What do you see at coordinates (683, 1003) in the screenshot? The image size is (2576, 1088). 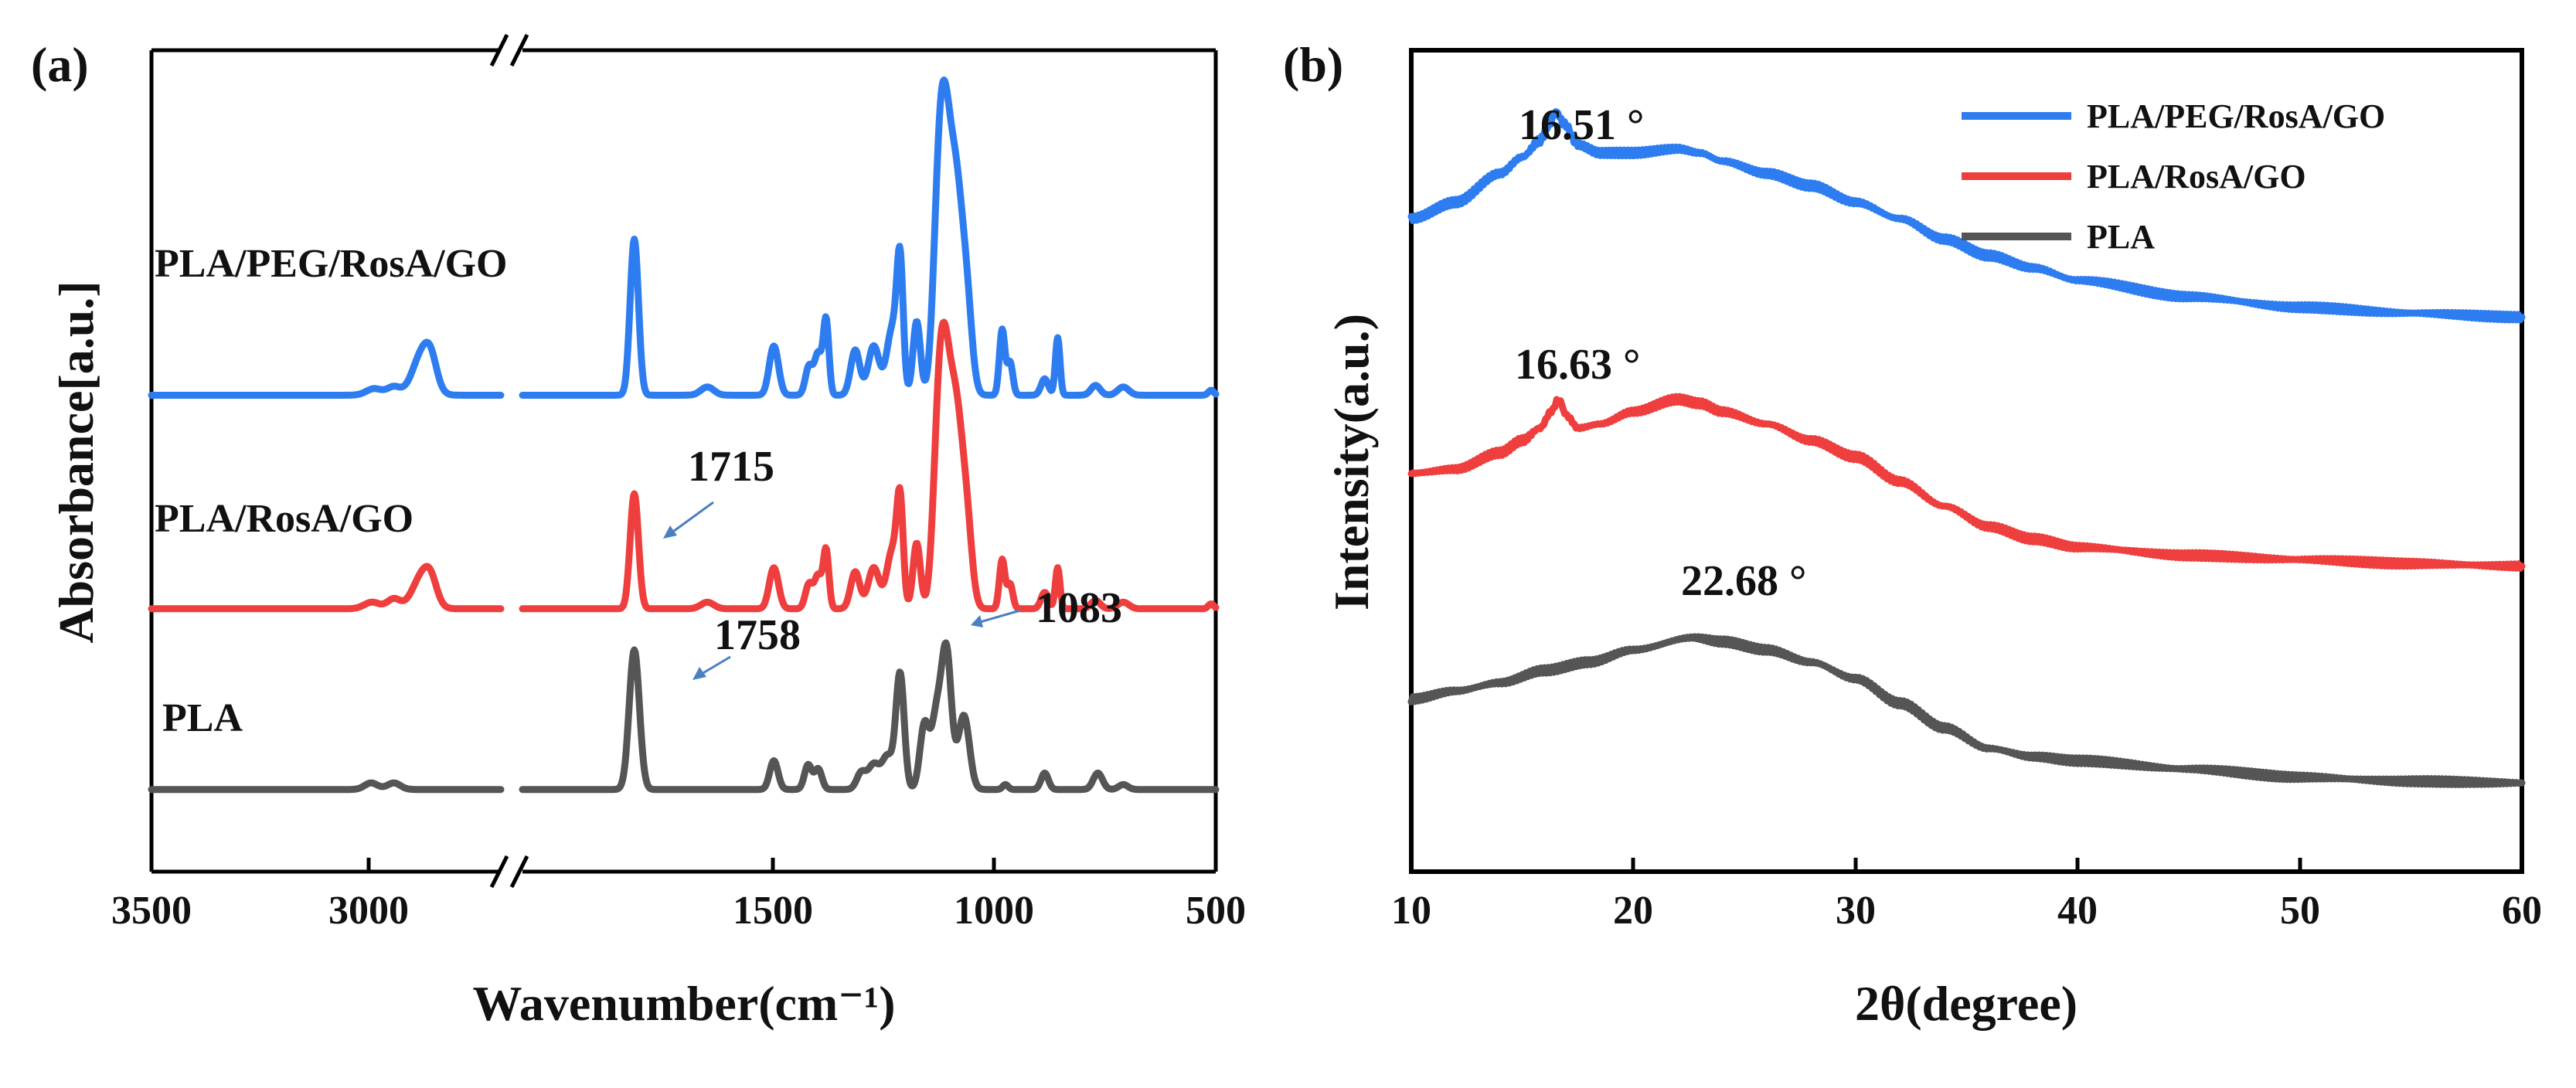 I see `panel-a-x-axis-title: Wavenumber(cm⁻¹)` at bounding box center [683, 1003].